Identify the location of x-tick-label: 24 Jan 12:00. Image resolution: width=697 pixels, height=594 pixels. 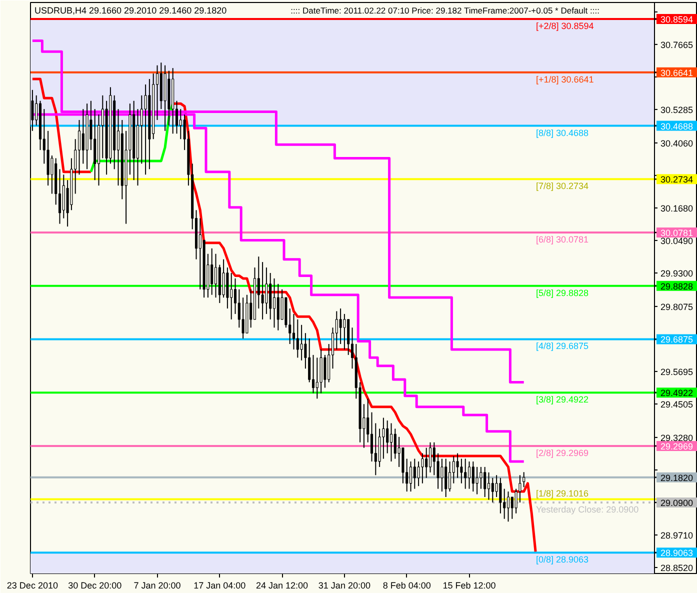
(282, 585).